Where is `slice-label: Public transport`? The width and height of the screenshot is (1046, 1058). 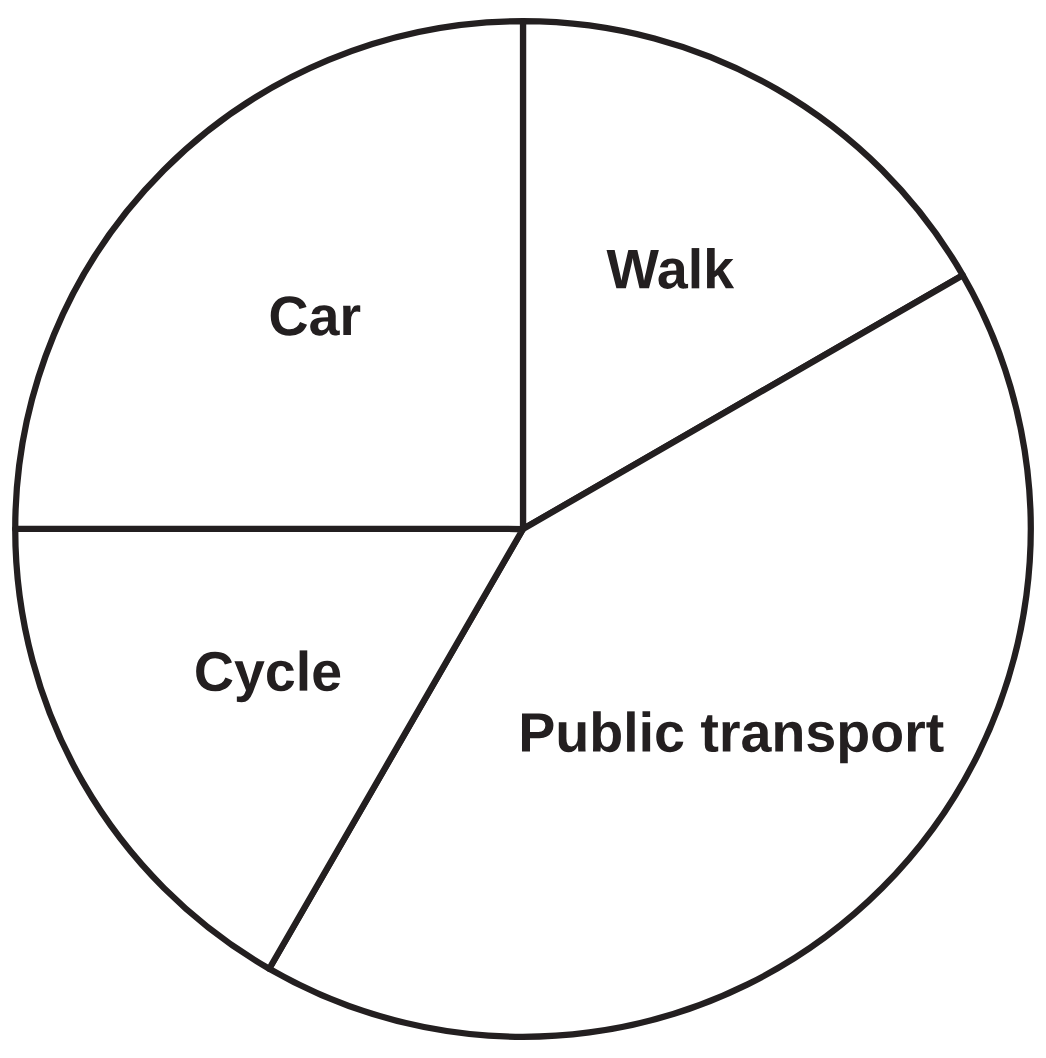 slice-label: Public transport is located at coordinates (732, 737).